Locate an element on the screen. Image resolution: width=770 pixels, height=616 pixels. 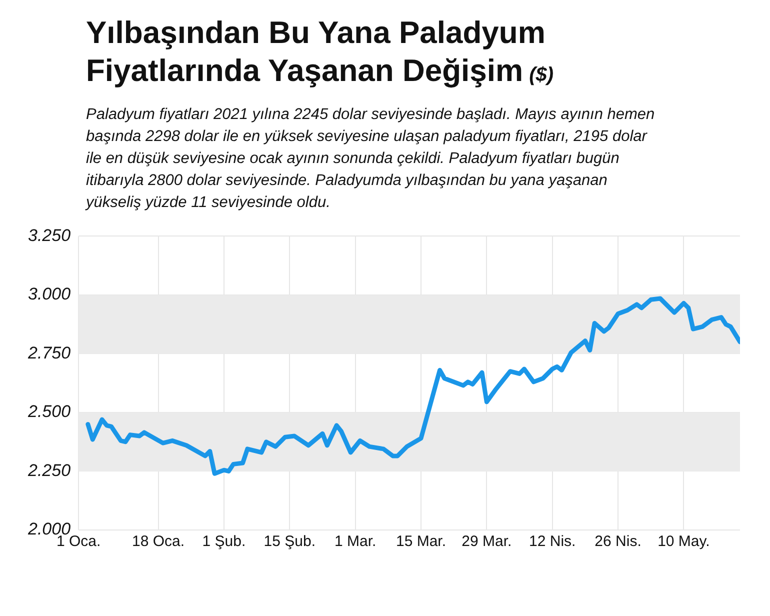
x-tick-label: 10 May. is located at coordinates (684, 541).